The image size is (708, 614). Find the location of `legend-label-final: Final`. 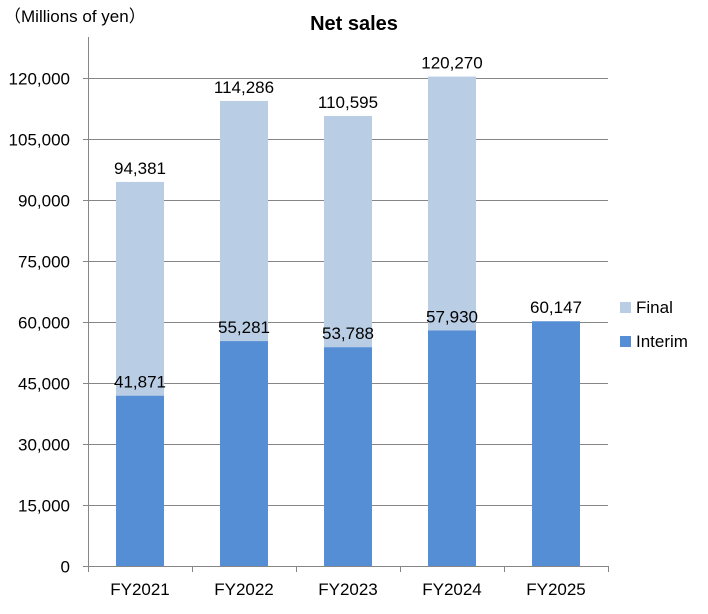

legend-label-final: Final is located at coordinates (654, 307).